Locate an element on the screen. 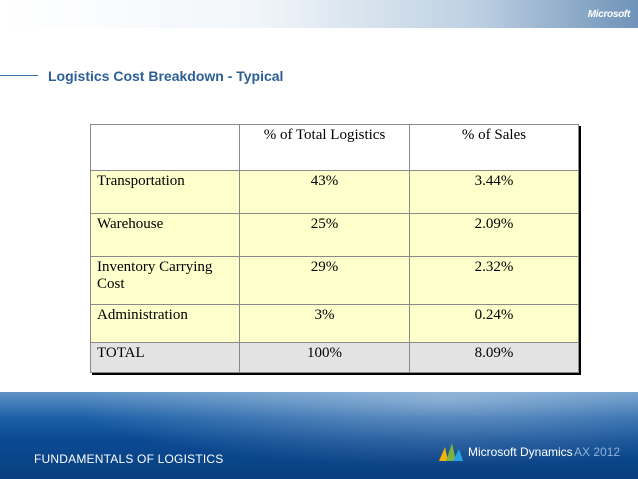  dynamics-logo-icon is located at coordinates (451, 452).